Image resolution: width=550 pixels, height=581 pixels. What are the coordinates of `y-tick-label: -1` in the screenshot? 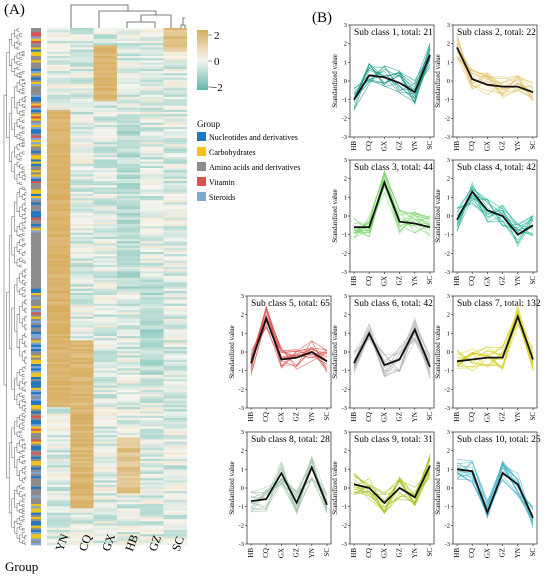 It's located at (447, 100).